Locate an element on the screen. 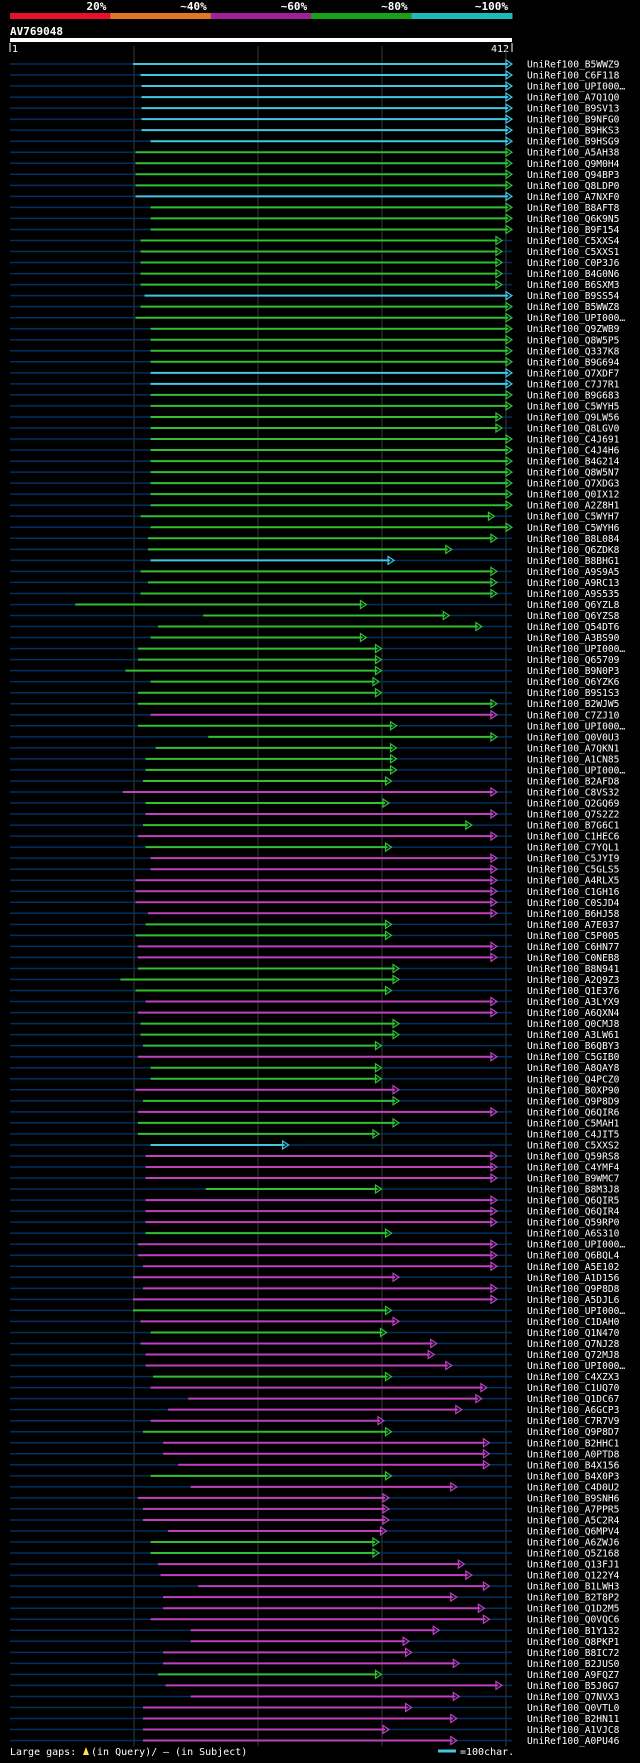  hit-label: UniRef100_A6GCP3 is located at coordinates (573, 1410).